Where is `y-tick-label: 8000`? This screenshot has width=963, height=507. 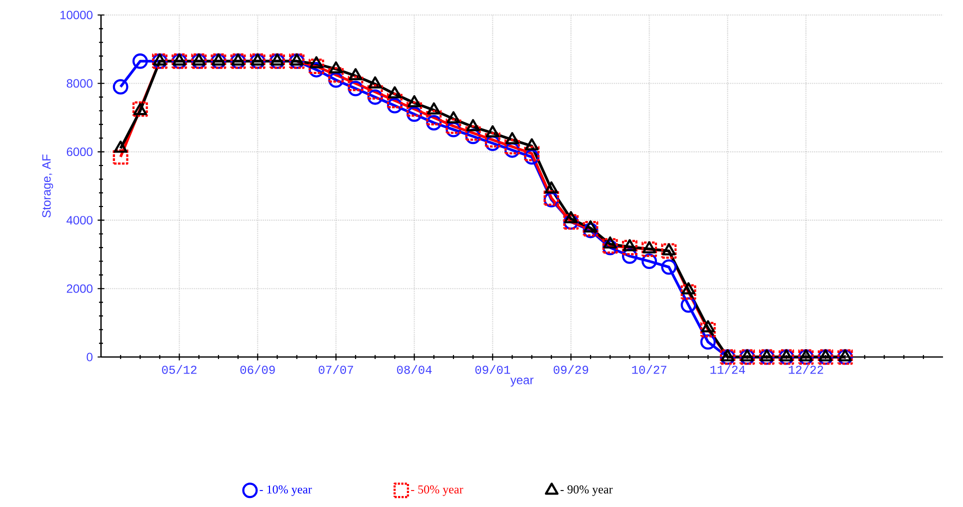
y-tick-label: 8000 is located at coordinates (79, 83).